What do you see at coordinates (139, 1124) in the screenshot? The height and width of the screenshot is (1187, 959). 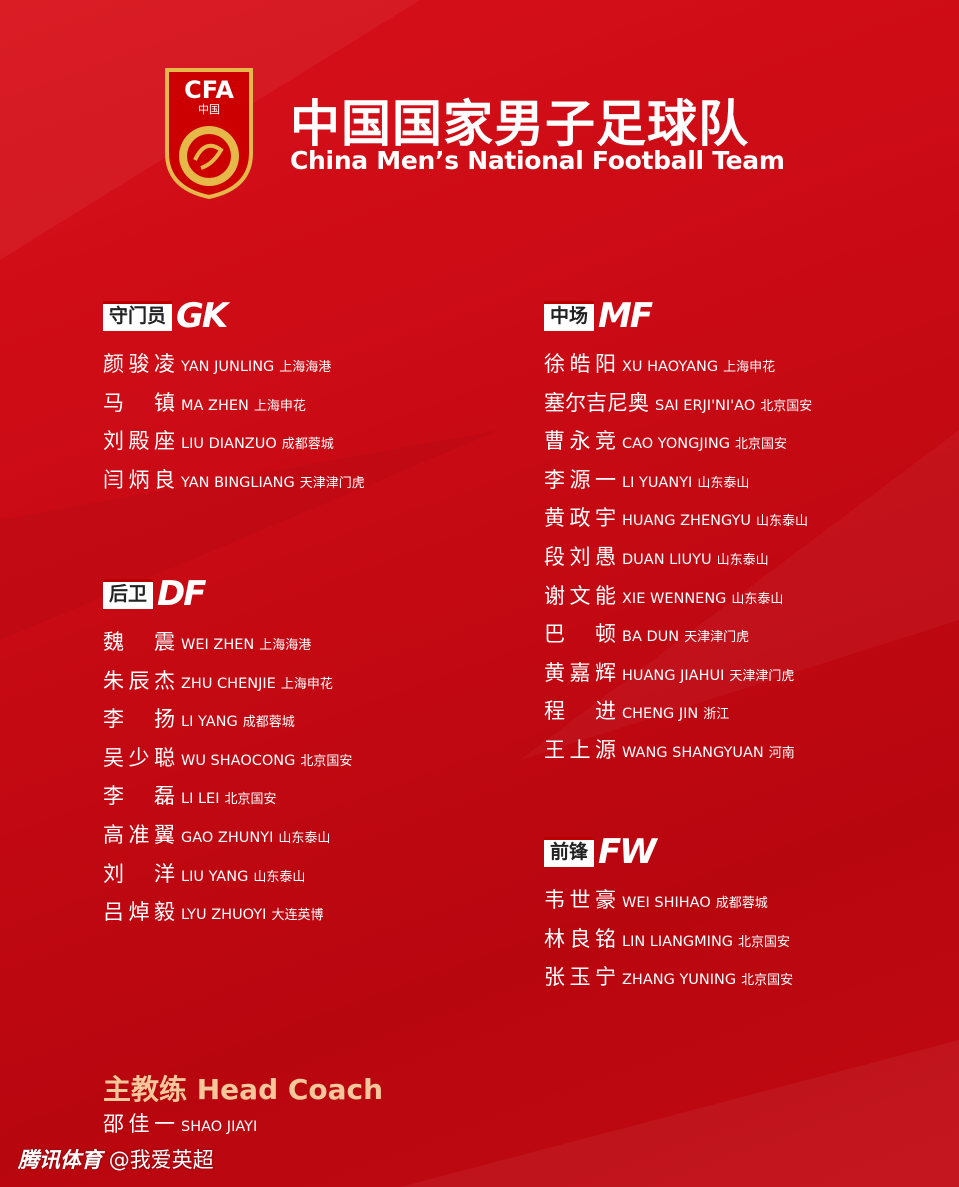 I see `coach-name-cn: 邵佳一` at bounding box center [139, 1124].